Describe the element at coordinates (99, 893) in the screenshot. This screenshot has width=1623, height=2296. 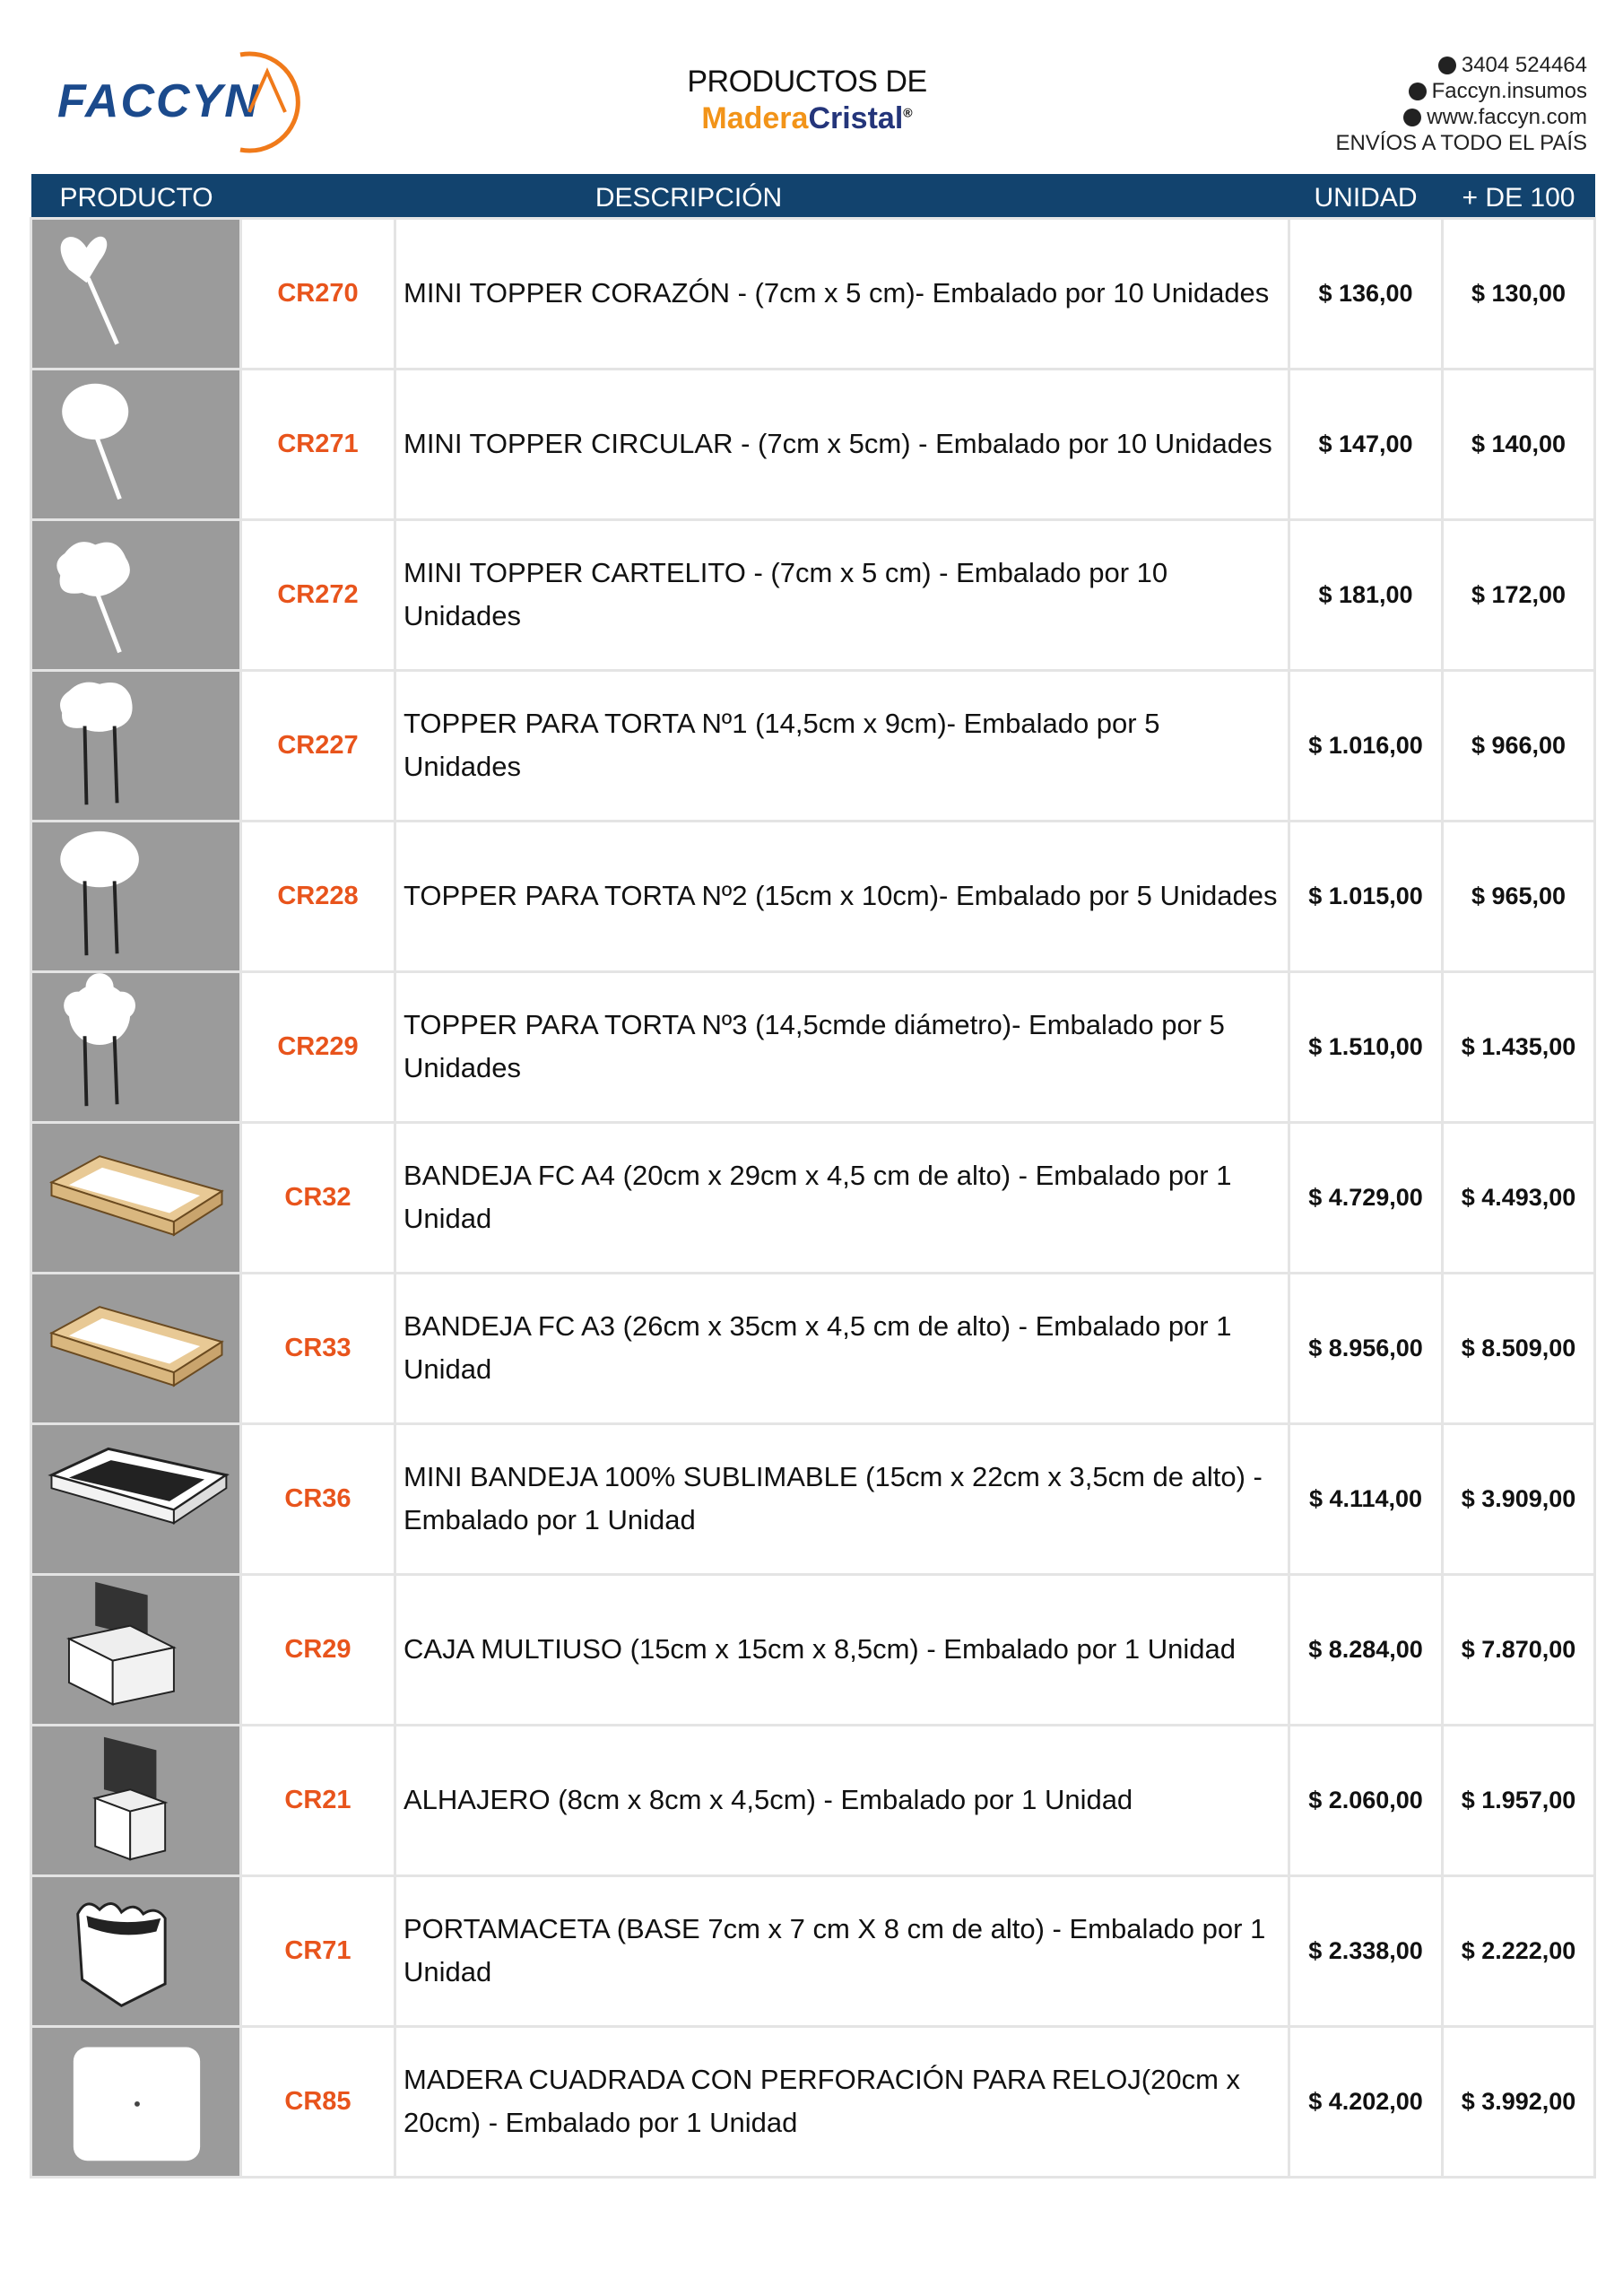
I see `cake-topper-oval-icon` at that location.